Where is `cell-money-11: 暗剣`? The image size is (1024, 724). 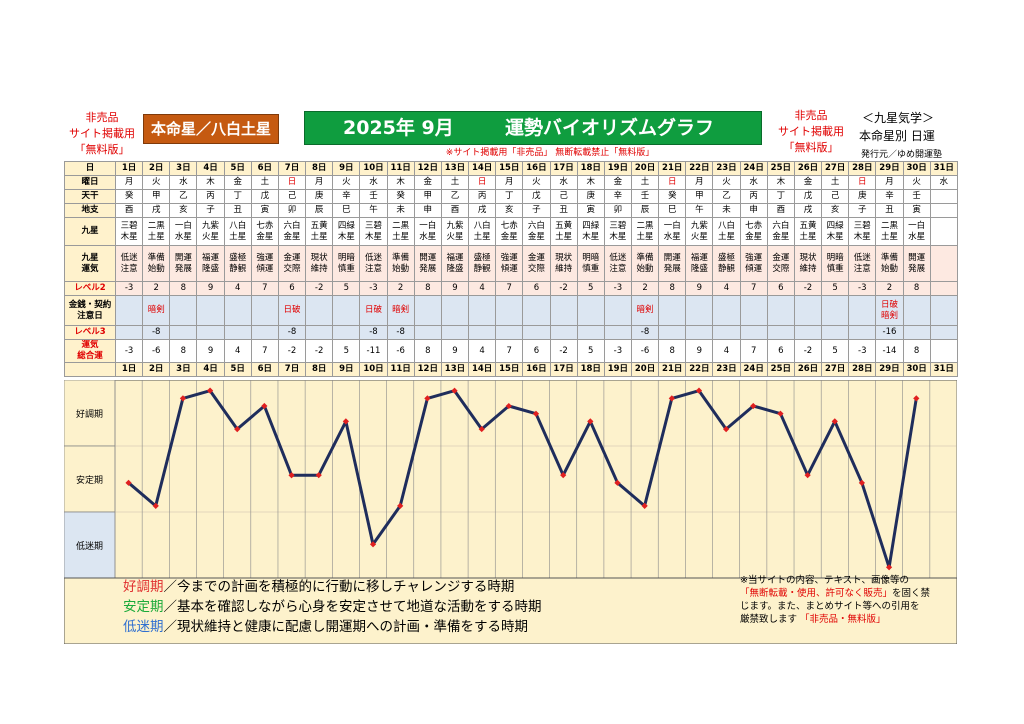 cell-money-11: 暗剣 is located at coordinates (400, 310).